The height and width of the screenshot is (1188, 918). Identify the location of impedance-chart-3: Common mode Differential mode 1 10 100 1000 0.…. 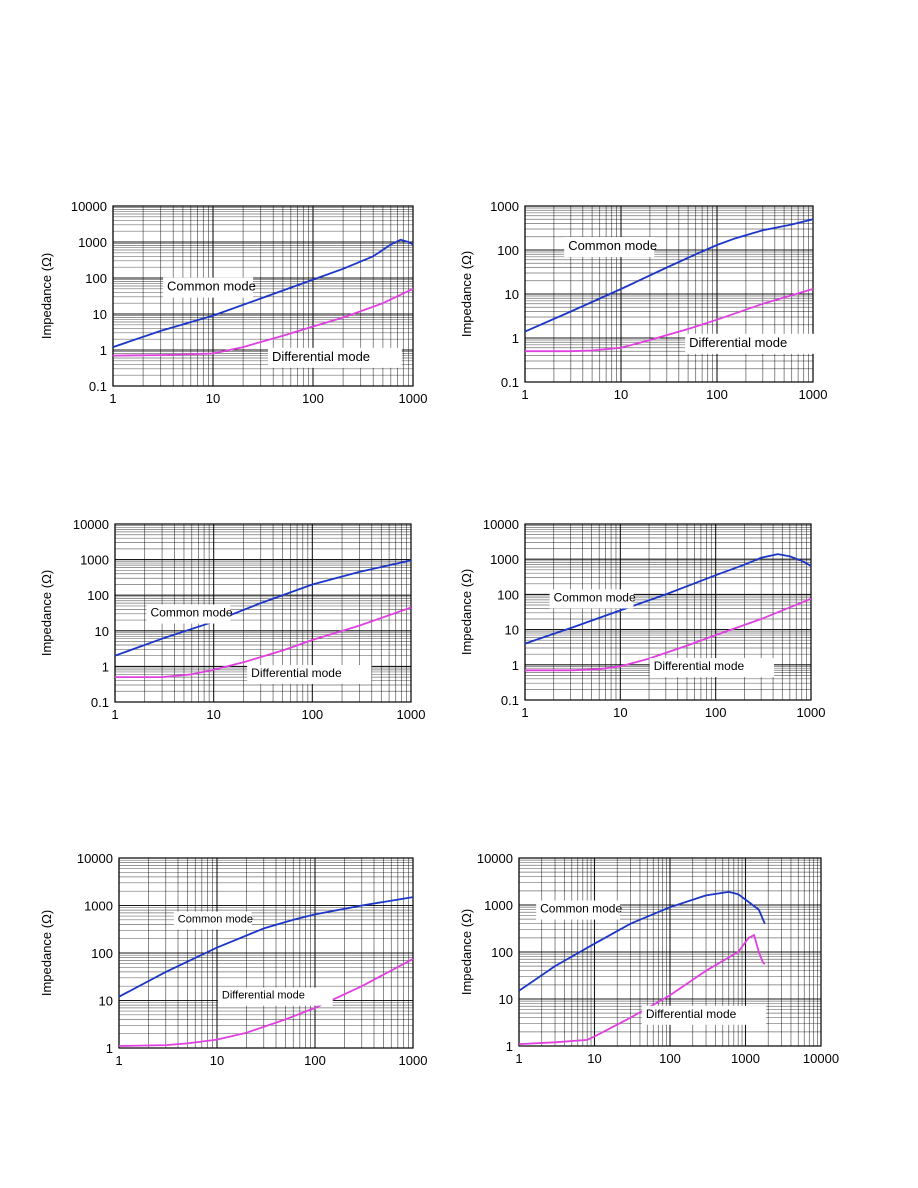
(232, 619).